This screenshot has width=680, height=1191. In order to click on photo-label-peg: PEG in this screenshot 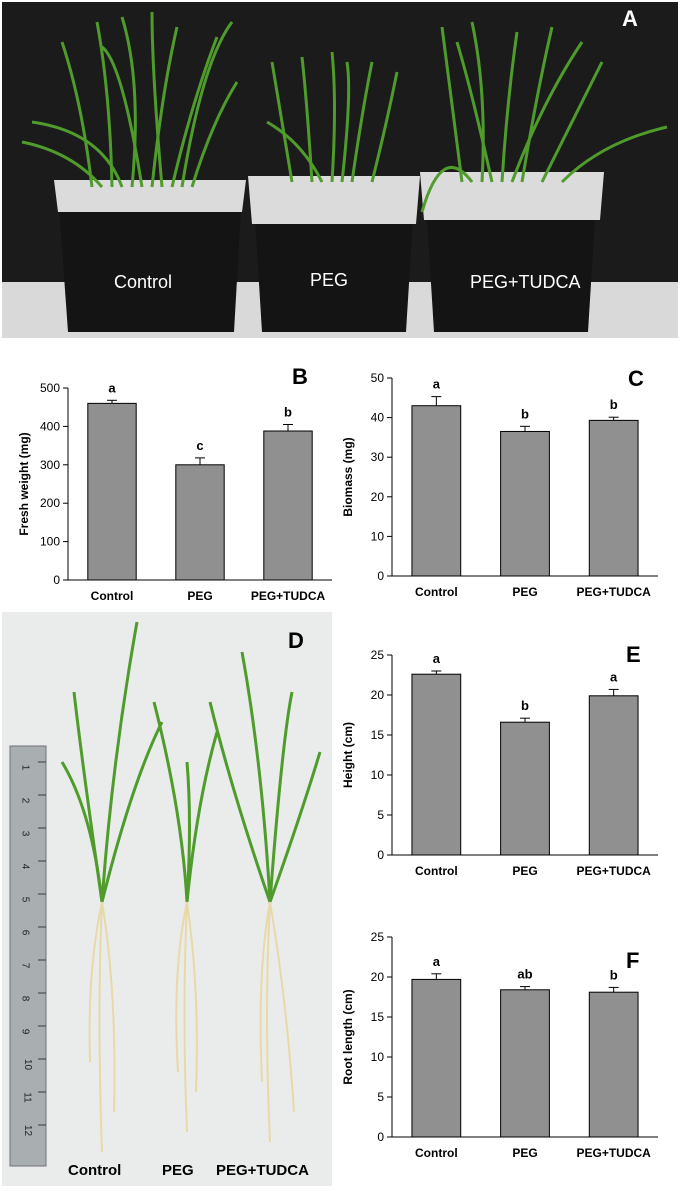, I will do `click(178, 1170)`.